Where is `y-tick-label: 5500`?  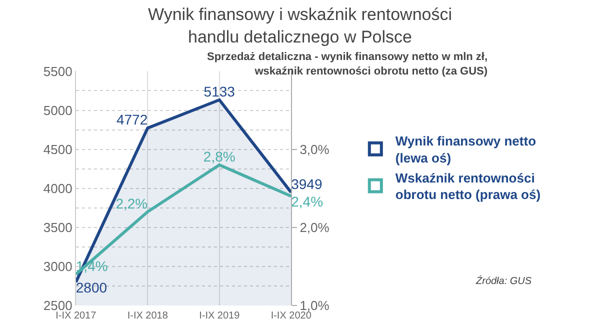 y-tick-label: 5500 is located at coordinates (57, 71).